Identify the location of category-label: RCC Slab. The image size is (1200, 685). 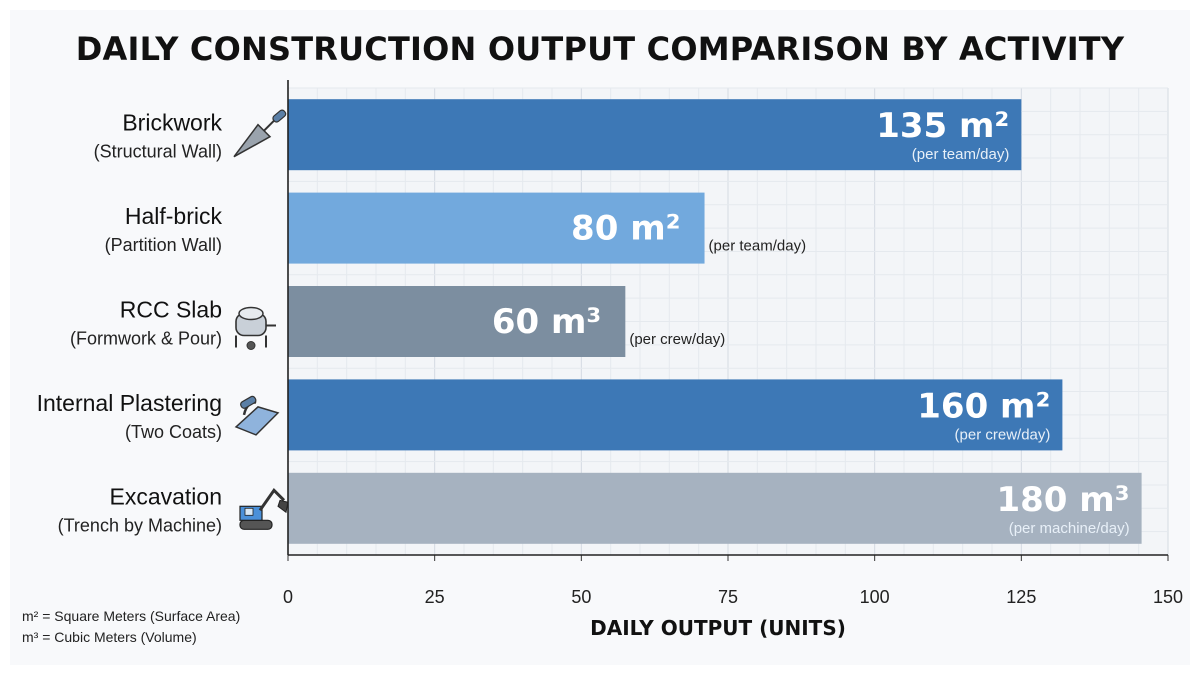
(171, 310).